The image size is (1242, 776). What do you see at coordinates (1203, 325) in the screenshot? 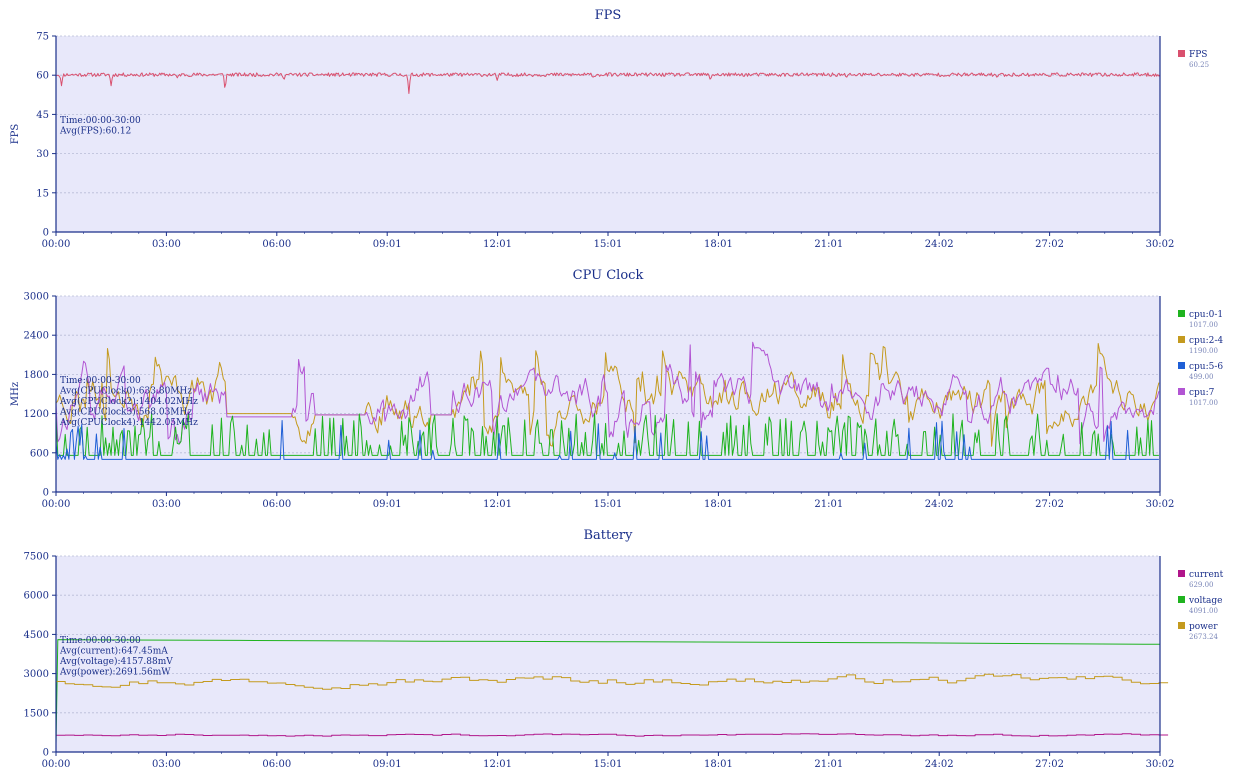
I see `legend-value: 1017.00` at bounding box center [1203, 325].